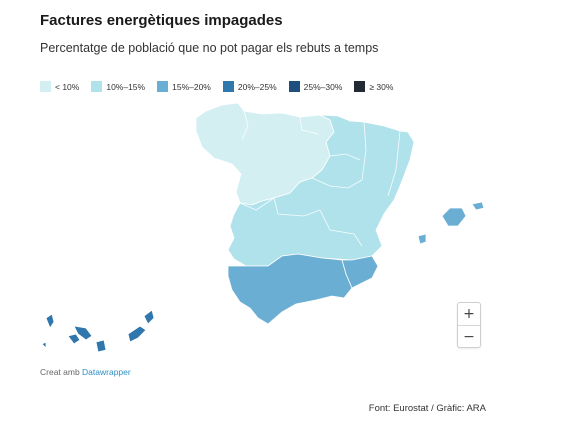  What do you see at coordinates (360, 86) in the screenshot?
I see `legend-swatch-gte30` at bounding box center [360, 86].